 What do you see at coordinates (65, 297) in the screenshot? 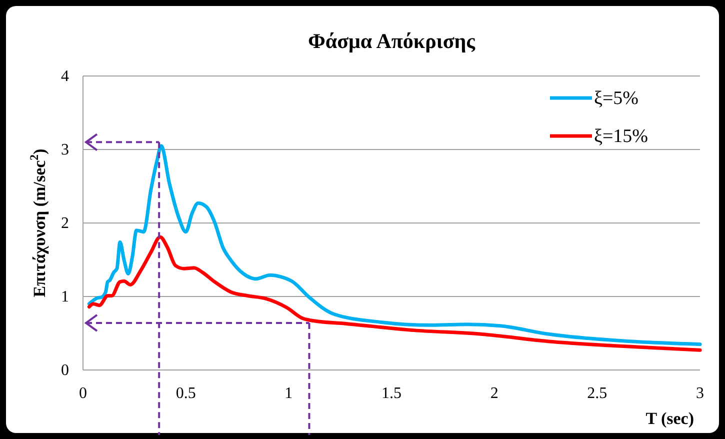
I see `y-tick-label: 1` at bounding box center [65, 297].